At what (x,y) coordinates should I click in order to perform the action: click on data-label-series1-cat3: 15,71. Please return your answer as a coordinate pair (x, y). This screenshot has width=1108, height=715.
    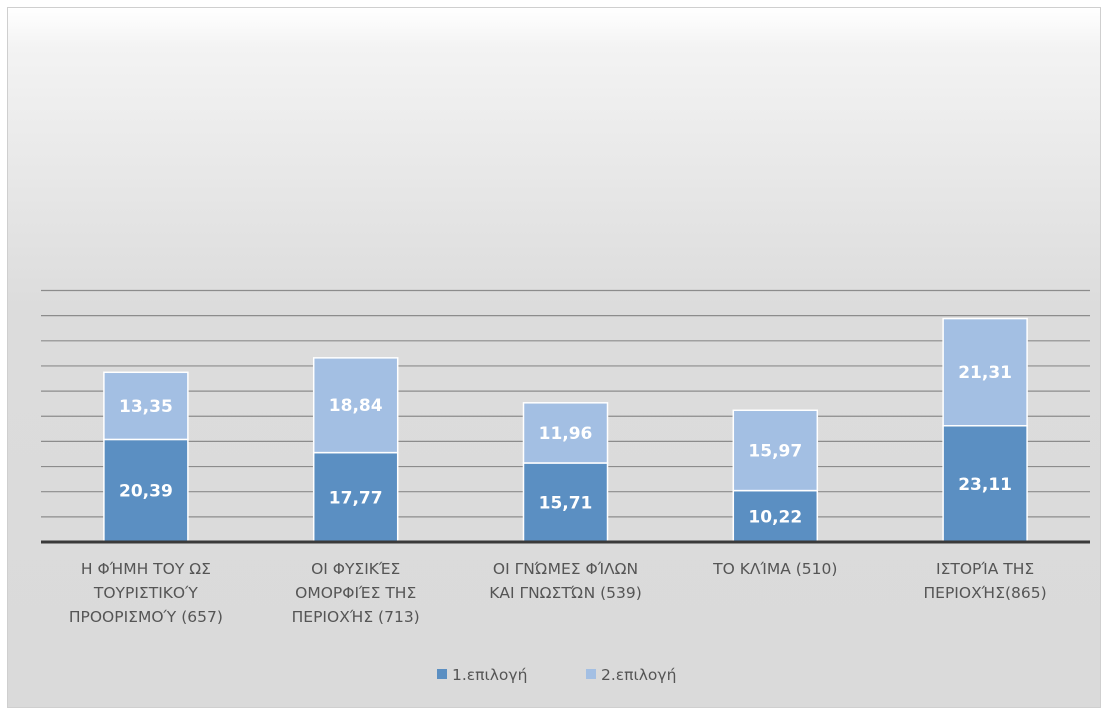
    Looking at the image, I should click on (566, 503).